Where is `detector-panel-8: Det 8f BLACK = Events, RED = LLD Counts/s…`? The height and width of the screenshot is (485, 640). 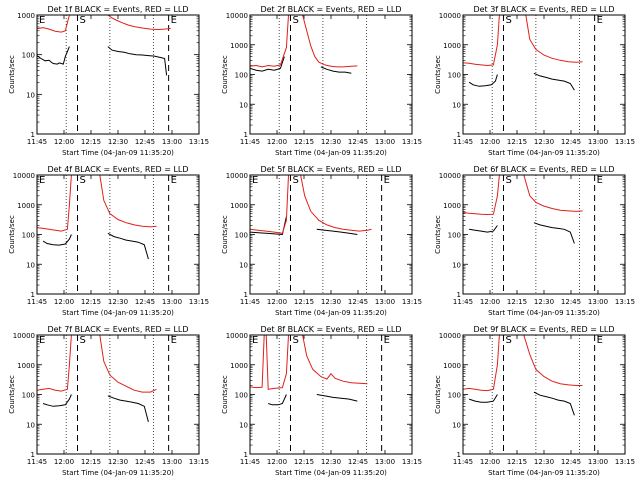
detector-panel-8: Det 8f BLACK = Events, RED = LLD Counts/s… is located at coordinates (321, 401).